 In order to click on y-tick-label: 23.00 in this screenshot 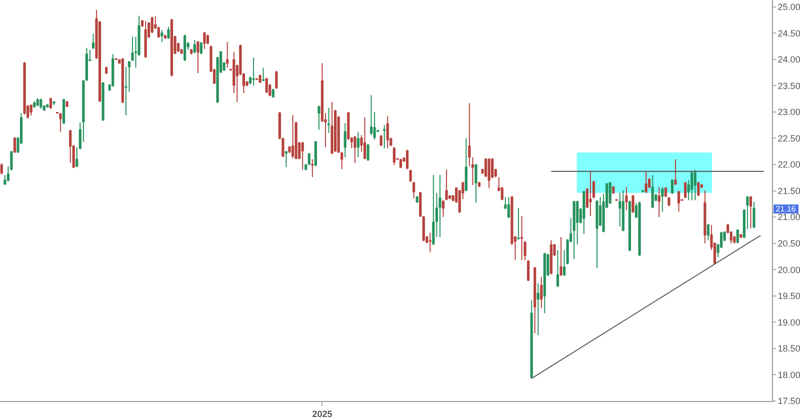, I will do `click(789, 112)`.